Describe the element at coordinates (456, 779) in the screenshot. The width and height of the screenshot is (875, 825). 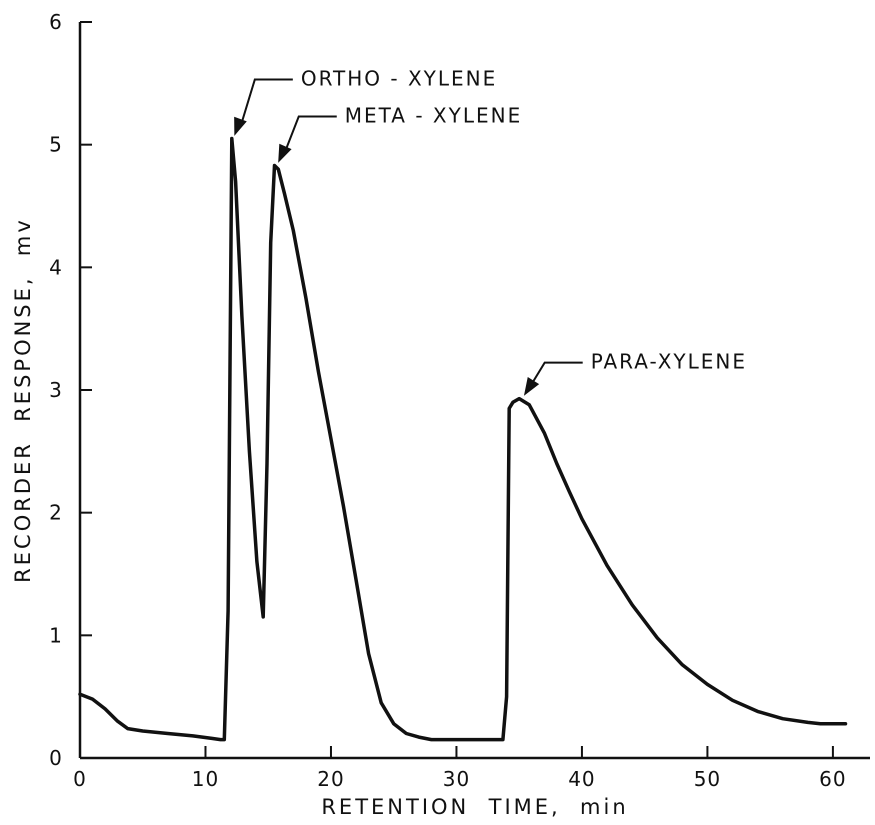
I see `x-tick-label: 30` at that location.